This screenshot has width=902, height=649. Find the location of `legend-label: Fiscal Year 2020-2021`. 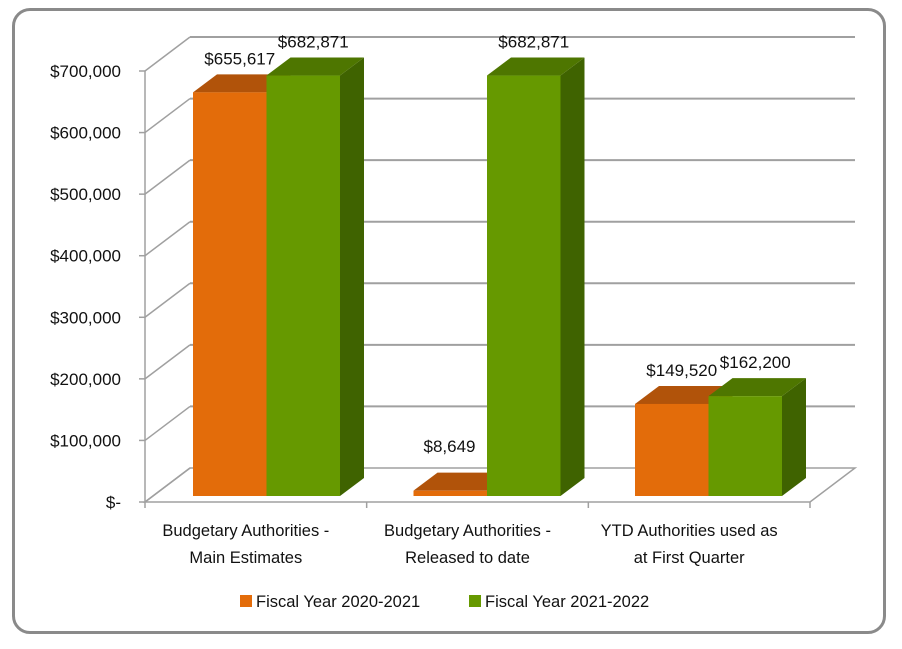

legend-label: Fiscal Year 2020-2021 is located at coordinates (338, 602).